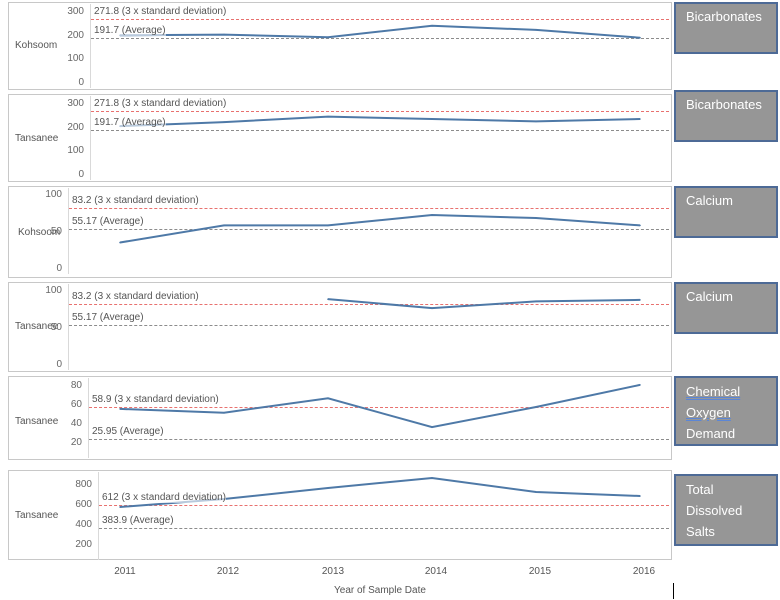 The width and height of the screenshot is (780, 600). What do you see at coordinates (83, 484) in the screenshot?
I see `y-tick-label: 800` at bounding box center [83, 484].